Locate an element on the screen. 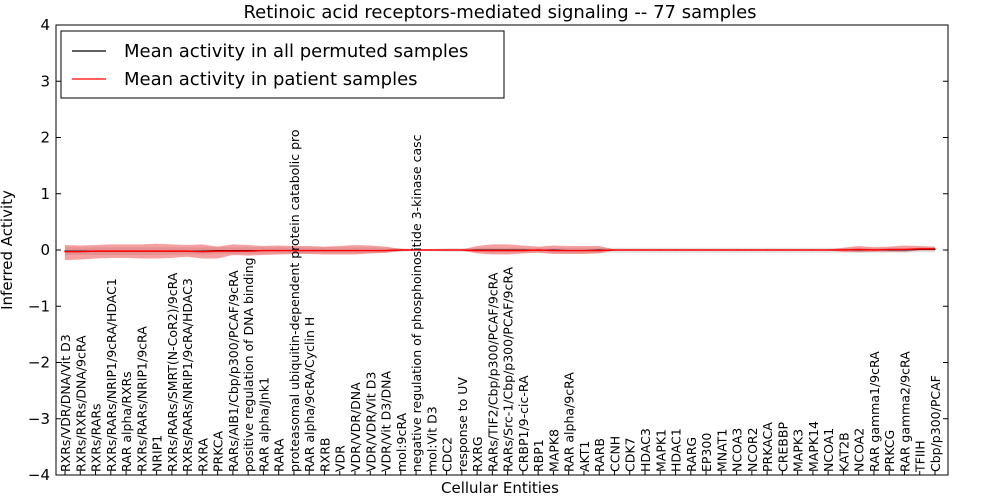 The width and height of the screenshot is (1000, 500). y-tick-label: −2 is located at coordinates (39, 363).